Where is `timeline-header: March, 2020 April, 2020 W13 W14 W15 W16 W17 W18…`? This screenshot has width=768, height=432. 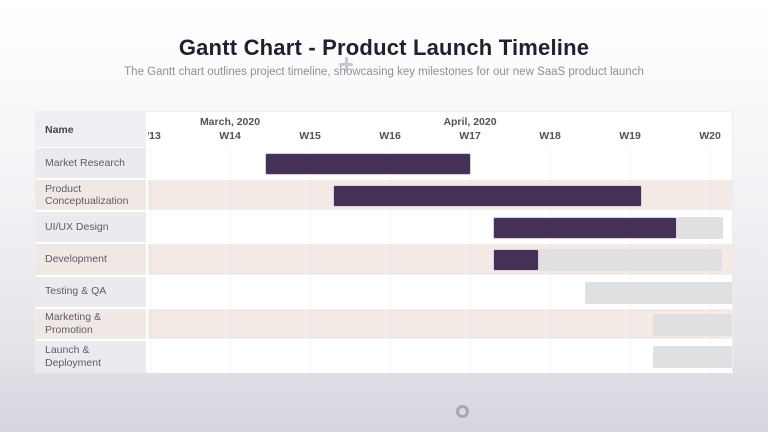
timeline-header: March, 2020 April, 2020 W13 W14 W15 W16 W17 W18… is located at coordinates (440, 129).